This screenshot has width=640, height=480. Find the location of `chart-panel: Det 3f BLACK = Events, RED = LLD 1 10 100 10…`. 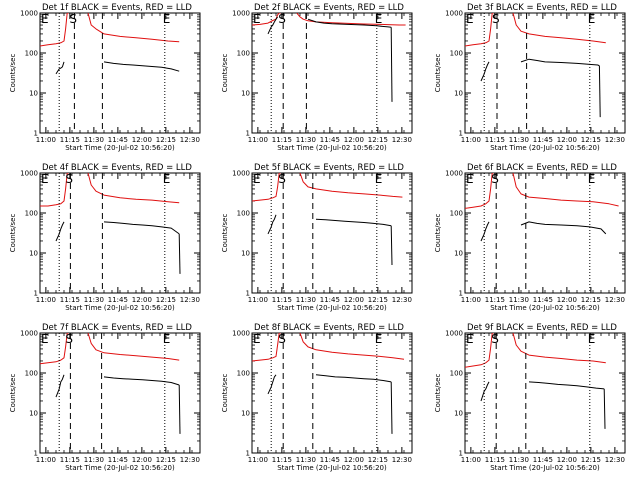

chart-panel: Det 3f BLACK = Events, RED = LLD 1 10 100 10… is located at coordinates (530, 77).